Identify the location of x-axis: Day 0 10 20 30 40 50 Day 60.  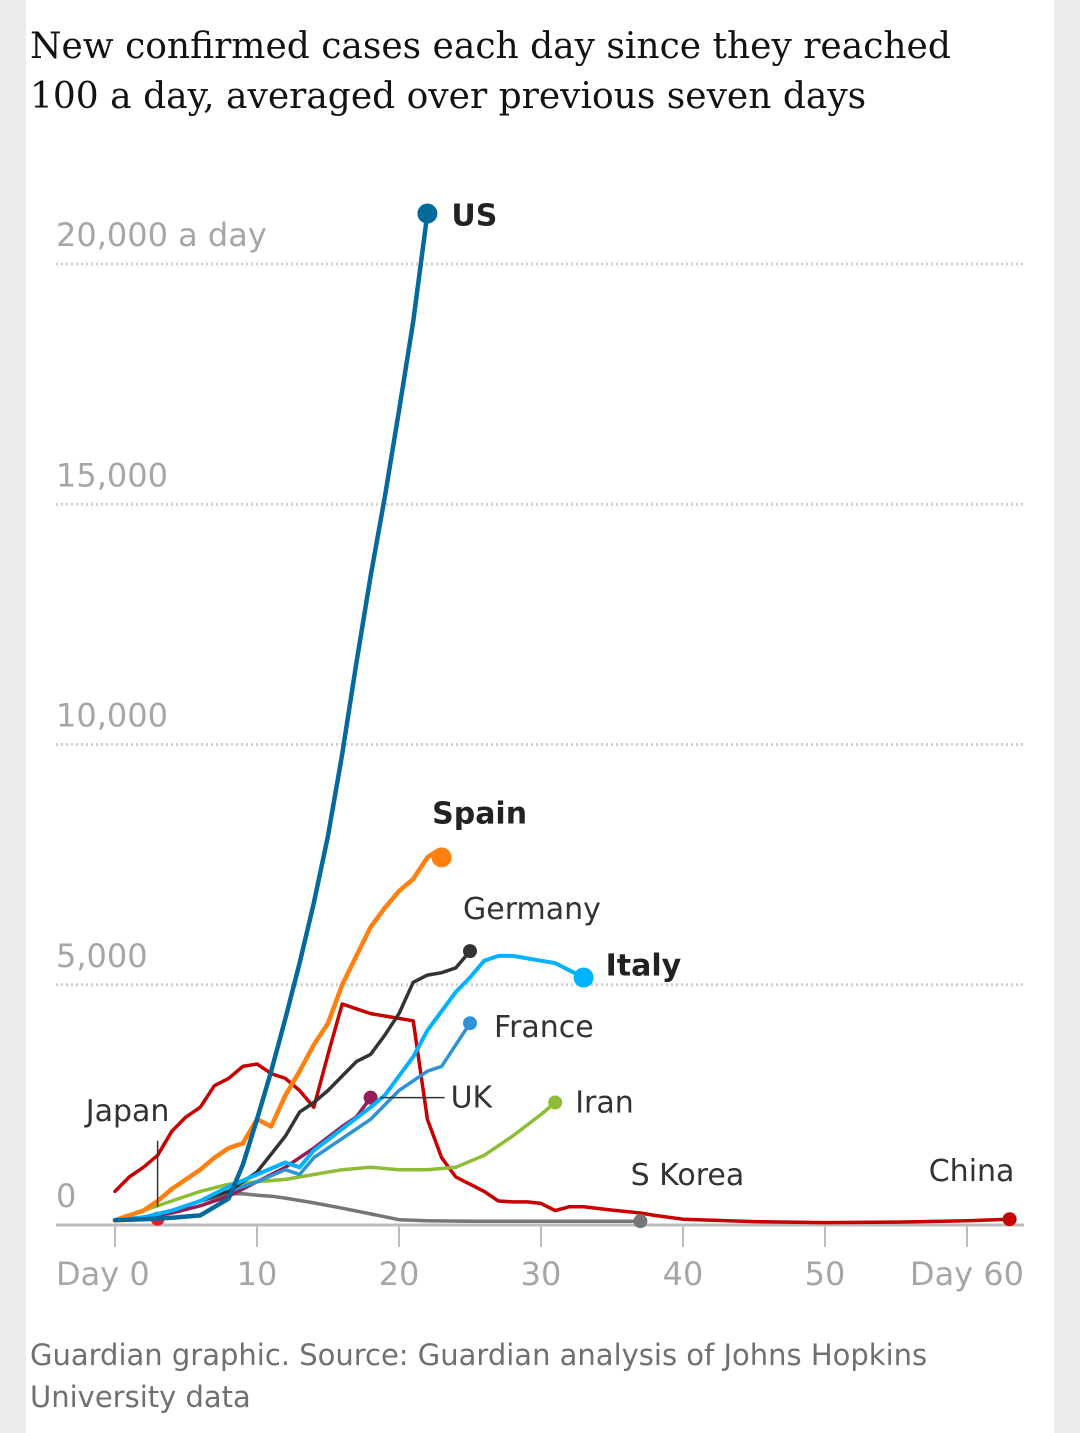
(540, 1258).